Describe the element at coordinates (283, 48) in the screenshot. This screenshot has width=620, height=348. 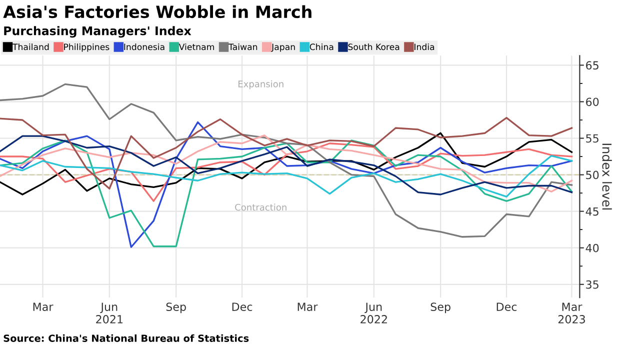
I see `legend-label: Japan` at that location.